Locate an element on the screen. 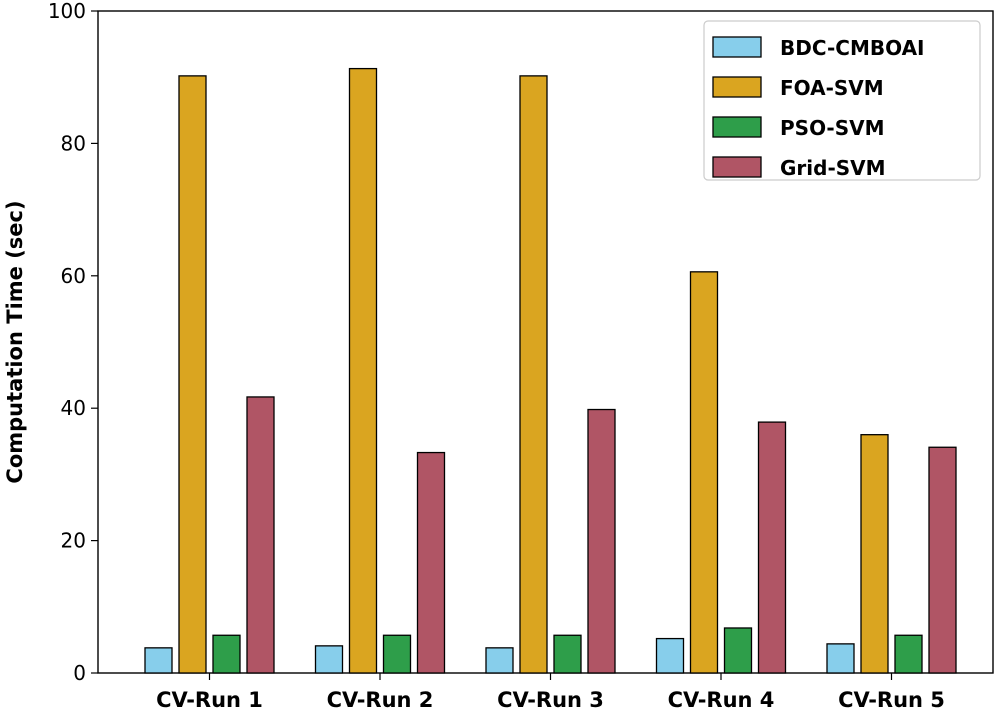  x-tick-label: CV-Run 4 is located at coordinates (721, 700).